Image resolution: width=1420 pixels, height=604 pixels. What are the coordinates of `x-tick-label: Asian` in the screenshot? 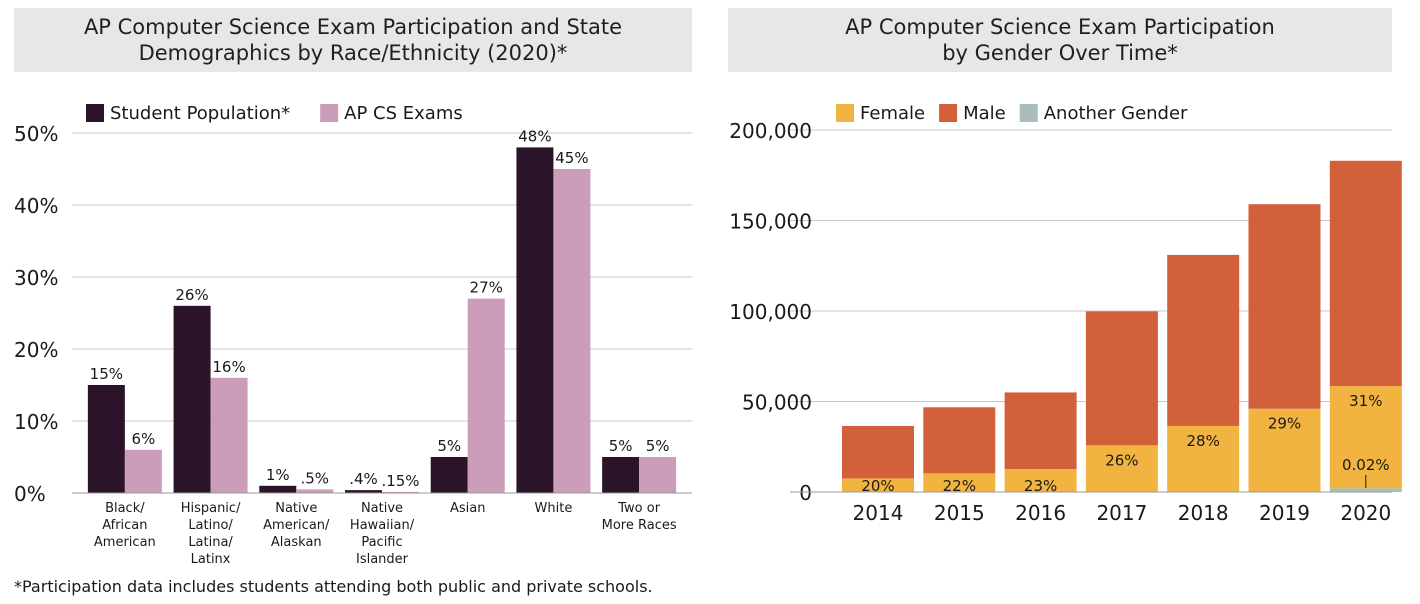 It's located at (467, 508).